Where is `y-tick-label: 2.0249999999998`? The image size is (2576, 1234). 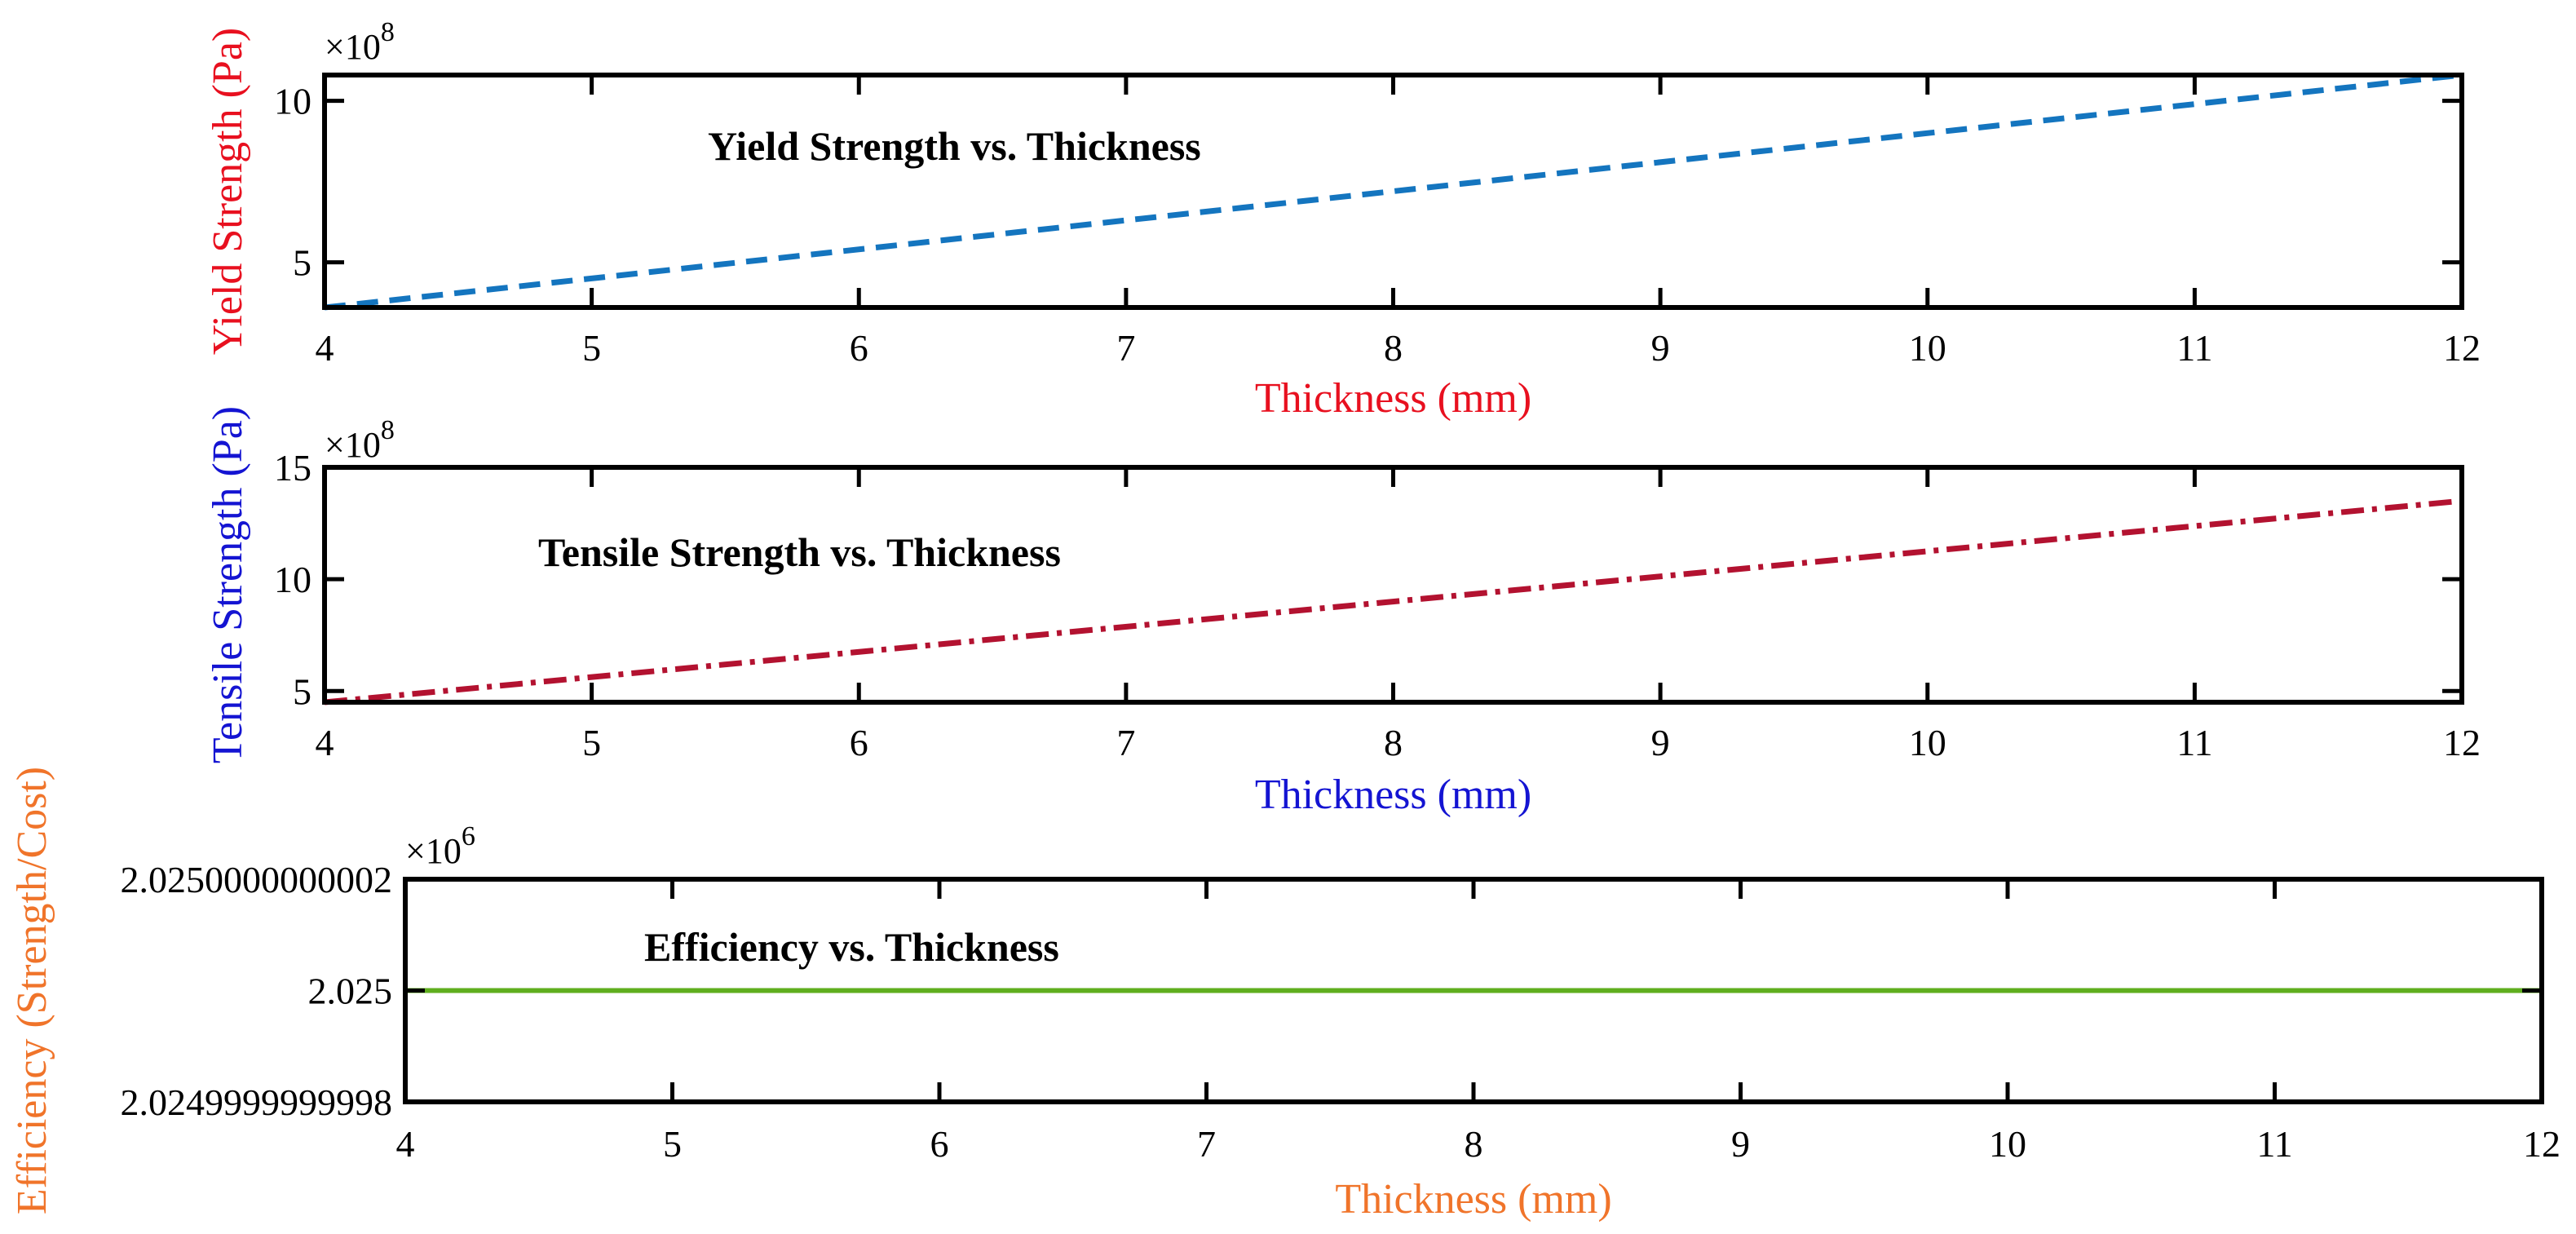
y-tick-label: 2.0249999999998 is located at coordinates (257, 1102).